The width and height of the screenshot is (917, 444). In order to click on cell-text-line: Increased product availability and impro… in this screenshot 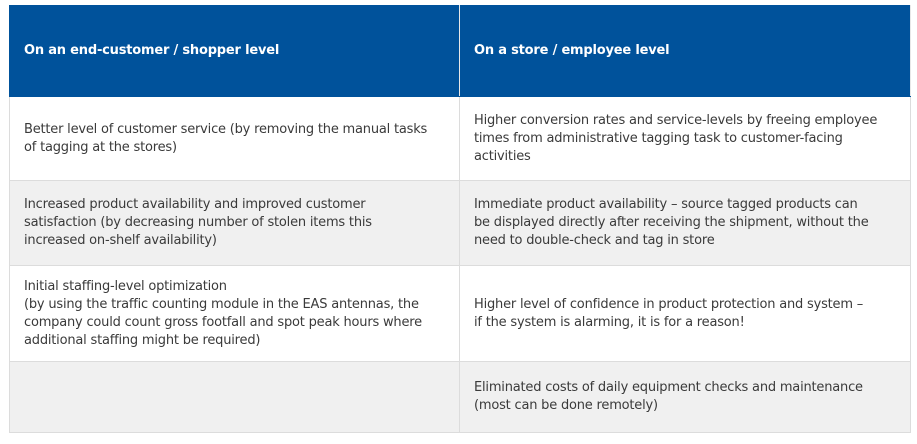, I will do `click(195, 204)`.